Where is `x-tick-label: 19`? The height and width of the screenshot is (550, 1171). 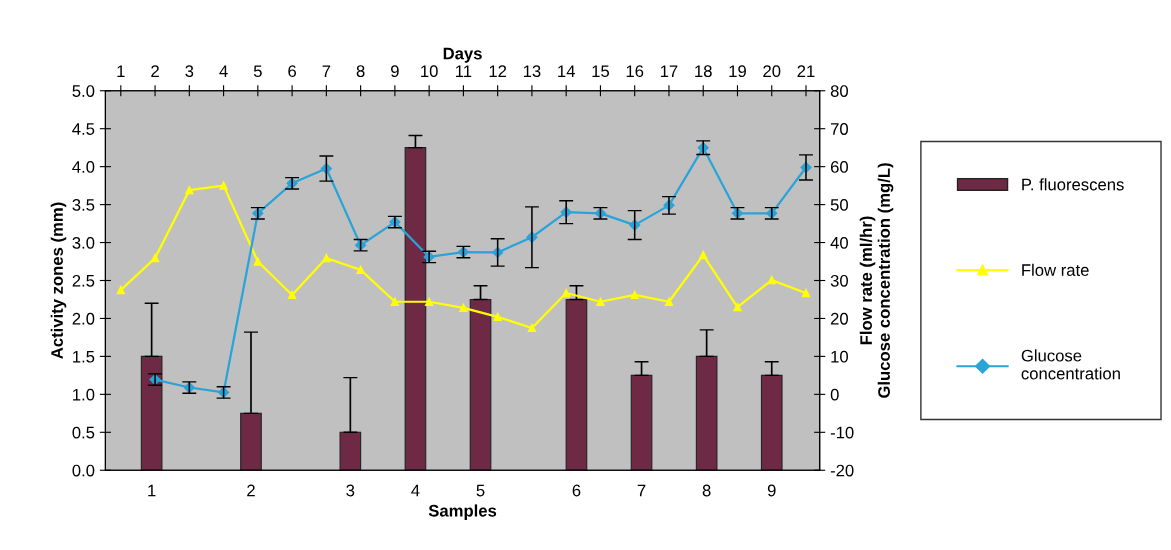 x-tick-label: 19 is located at coordinates (737, 71).